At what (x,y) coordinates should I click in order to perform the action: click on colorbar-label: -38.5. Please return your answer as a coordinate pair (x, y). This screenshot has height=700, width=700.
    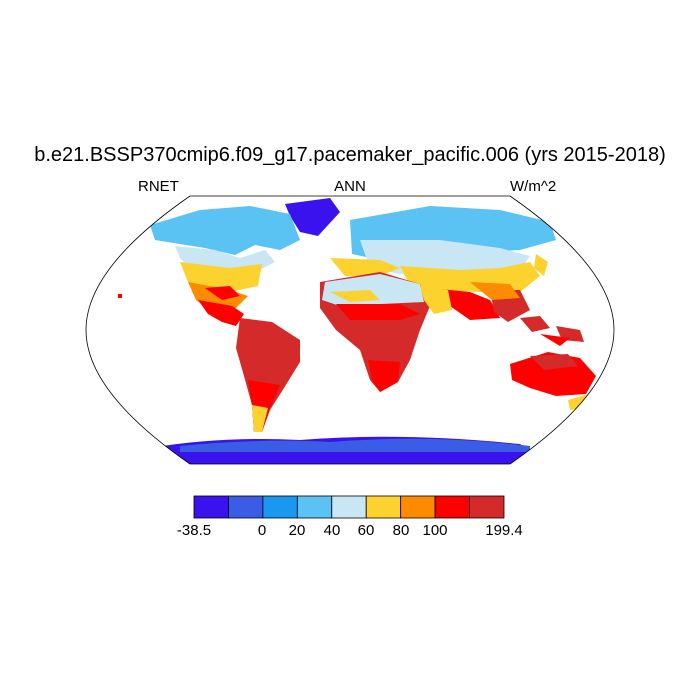
    Looking at the image, I should click on (194, 530).